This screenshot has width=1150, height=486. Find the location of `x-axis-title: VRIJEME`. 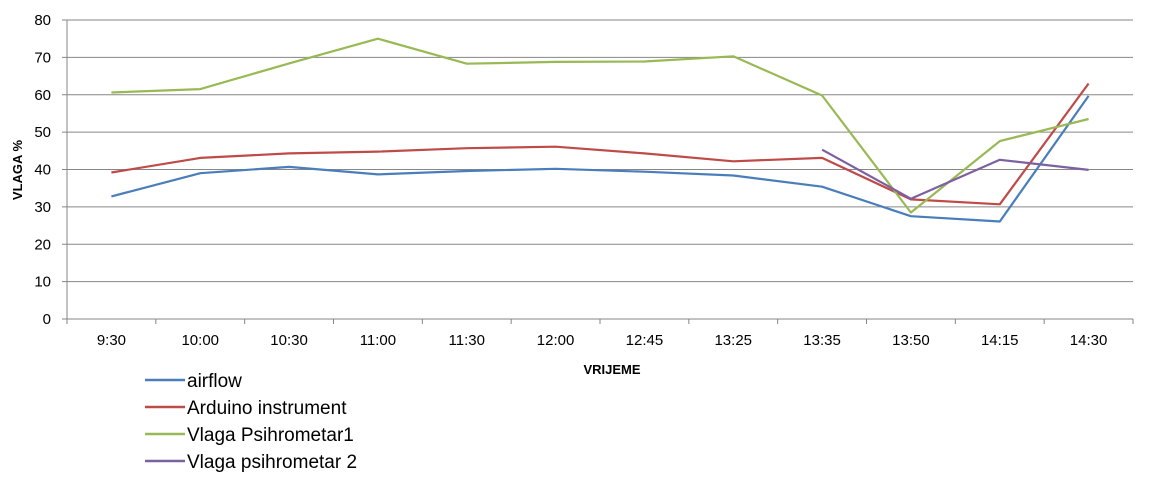

x-axis-title: VRIJEME is located at coordinates (611, 369).